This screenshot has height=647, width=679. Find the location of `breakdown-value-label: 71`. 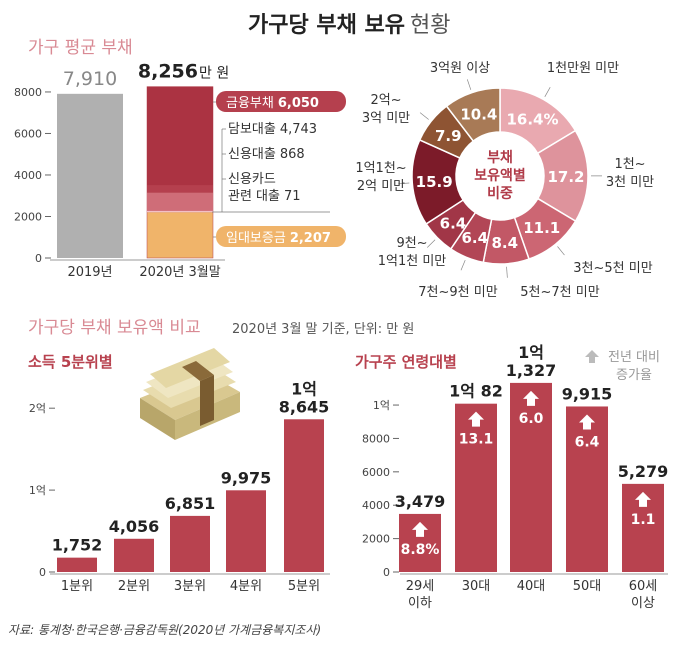

breakdown-value-label: 71 is located at coordinates (292, 196).